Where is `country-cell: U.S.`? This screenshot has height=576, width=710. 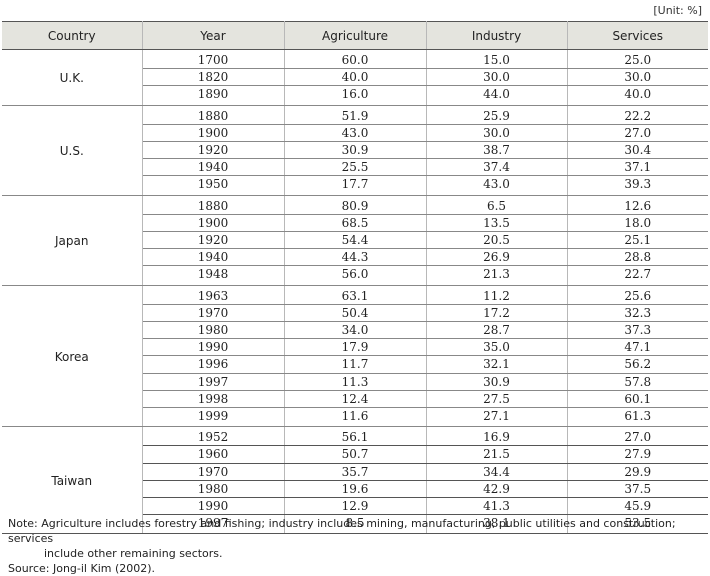 country-cell: U.S. is located at coordinates (72, 150).